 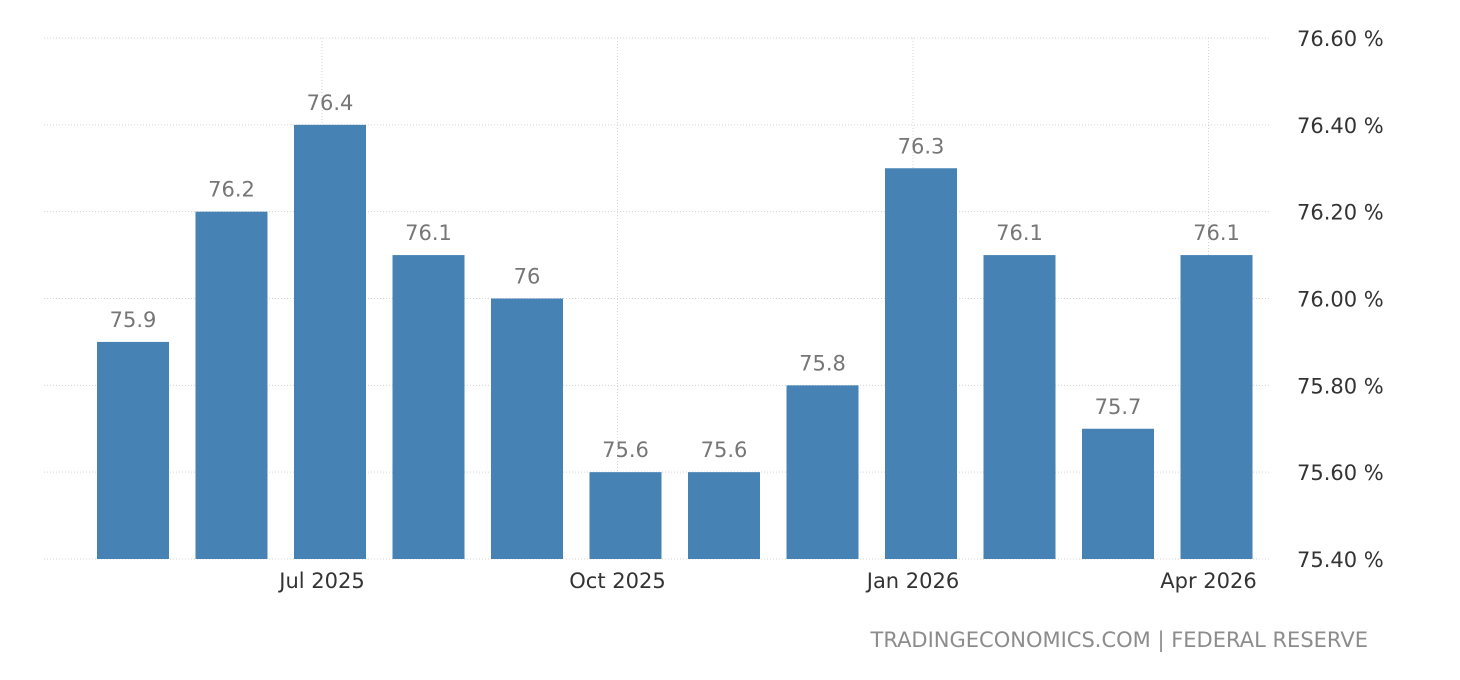 What do you see at coordinates (617, 581) in the screenshot?
I see `x-tick-label: Oct 2025` at bounding box center [617, 581].